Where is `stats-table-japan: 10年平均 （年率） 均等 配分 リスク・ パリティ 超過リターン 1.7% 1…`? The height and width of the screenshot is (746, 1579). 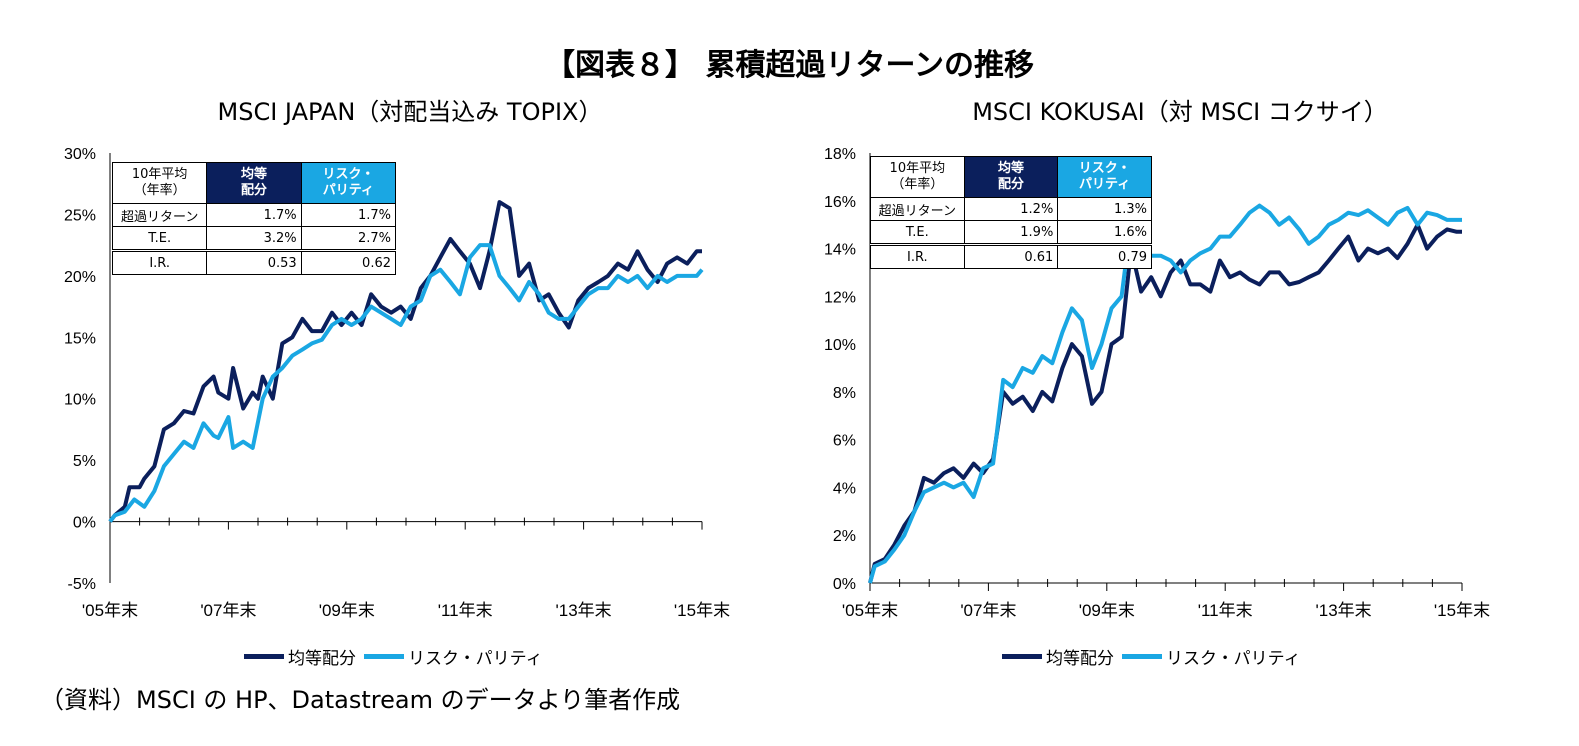 stats-table-japan: 10年平均 （年率） 均等 配分 リスク・ パリティ 超過リターン 1.7% 1… is located at coordinates (254, 218).